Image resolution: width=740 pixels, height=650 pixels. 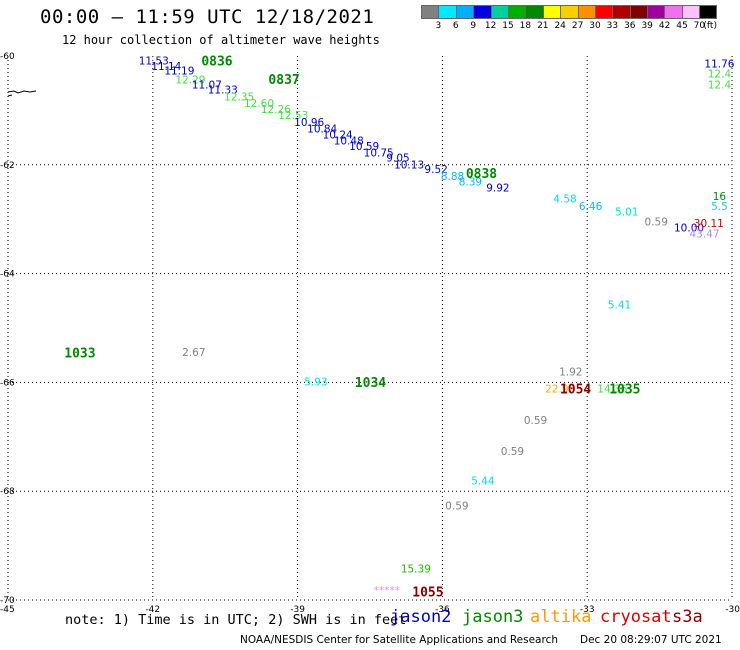 What do you see at coordinates (689, 228) in the screenshot?
I see `wave-height-label: 10.00` at bounding box center [689, 228].